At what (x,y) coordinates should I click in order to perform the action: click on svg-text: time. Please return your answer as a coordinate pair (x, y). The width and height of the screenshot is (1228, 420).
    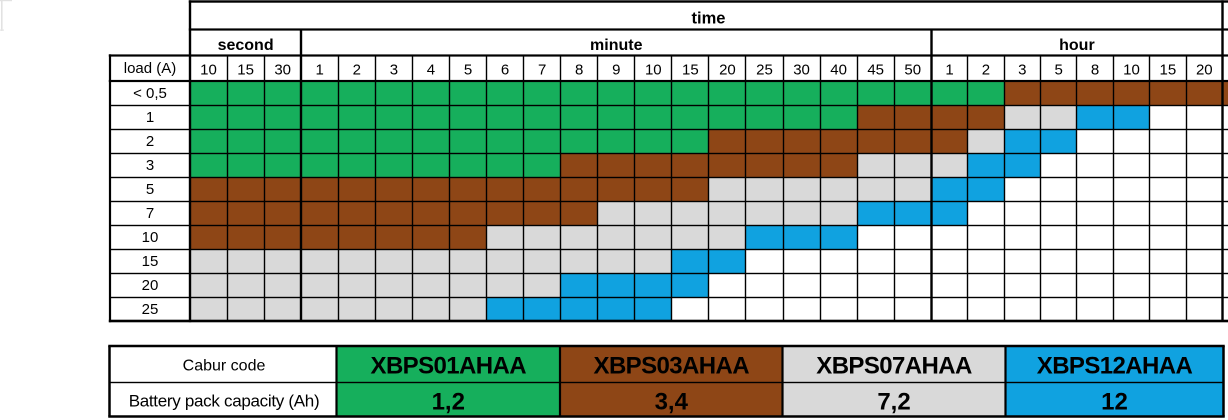
    Looking at the image, I should click on (709, 18).